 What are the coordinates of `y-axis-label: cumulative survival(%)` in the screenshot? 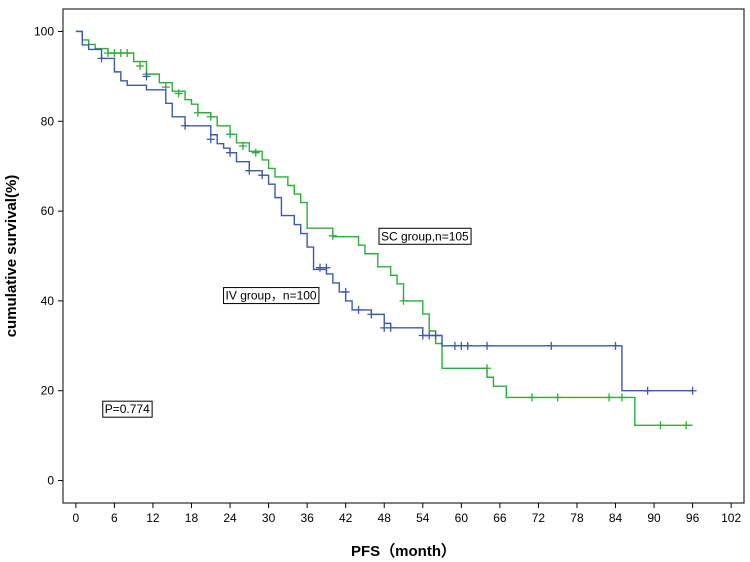 It's located at (11, 256).